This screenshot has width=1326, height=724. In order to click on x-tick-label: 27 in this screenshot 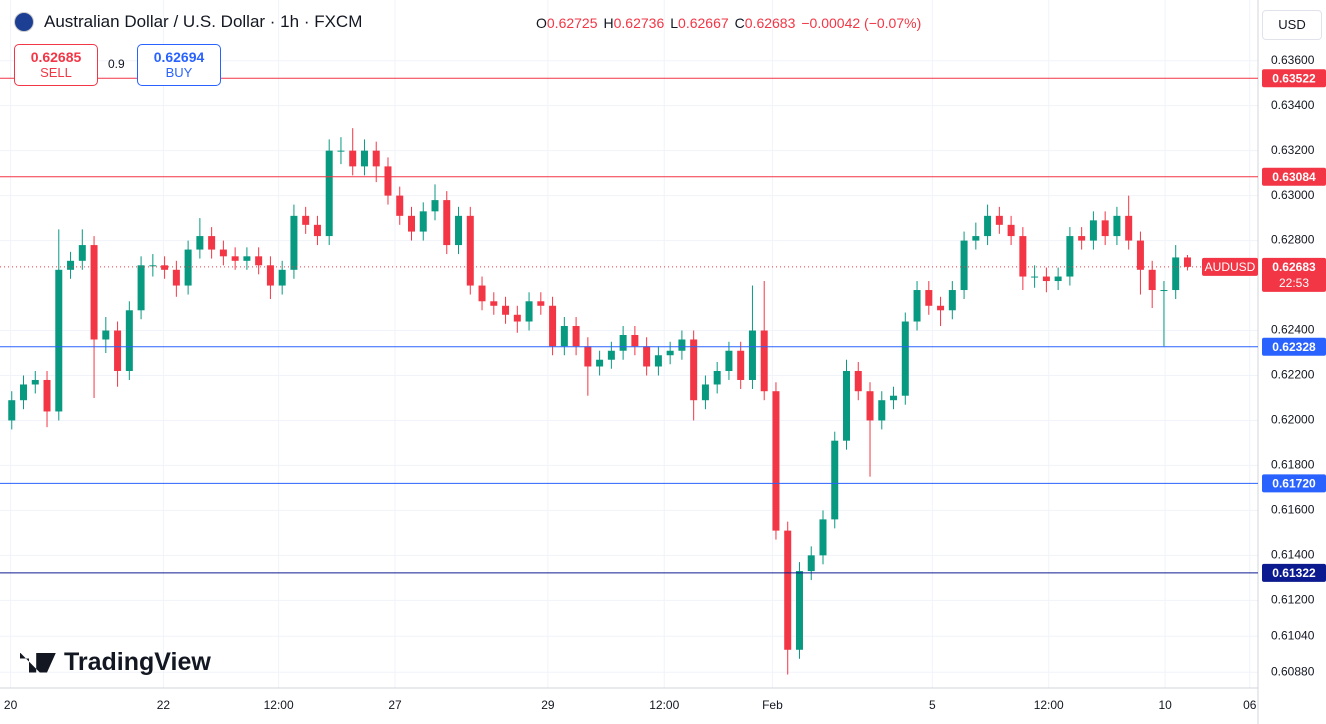, I will do `click(395, 705)`.